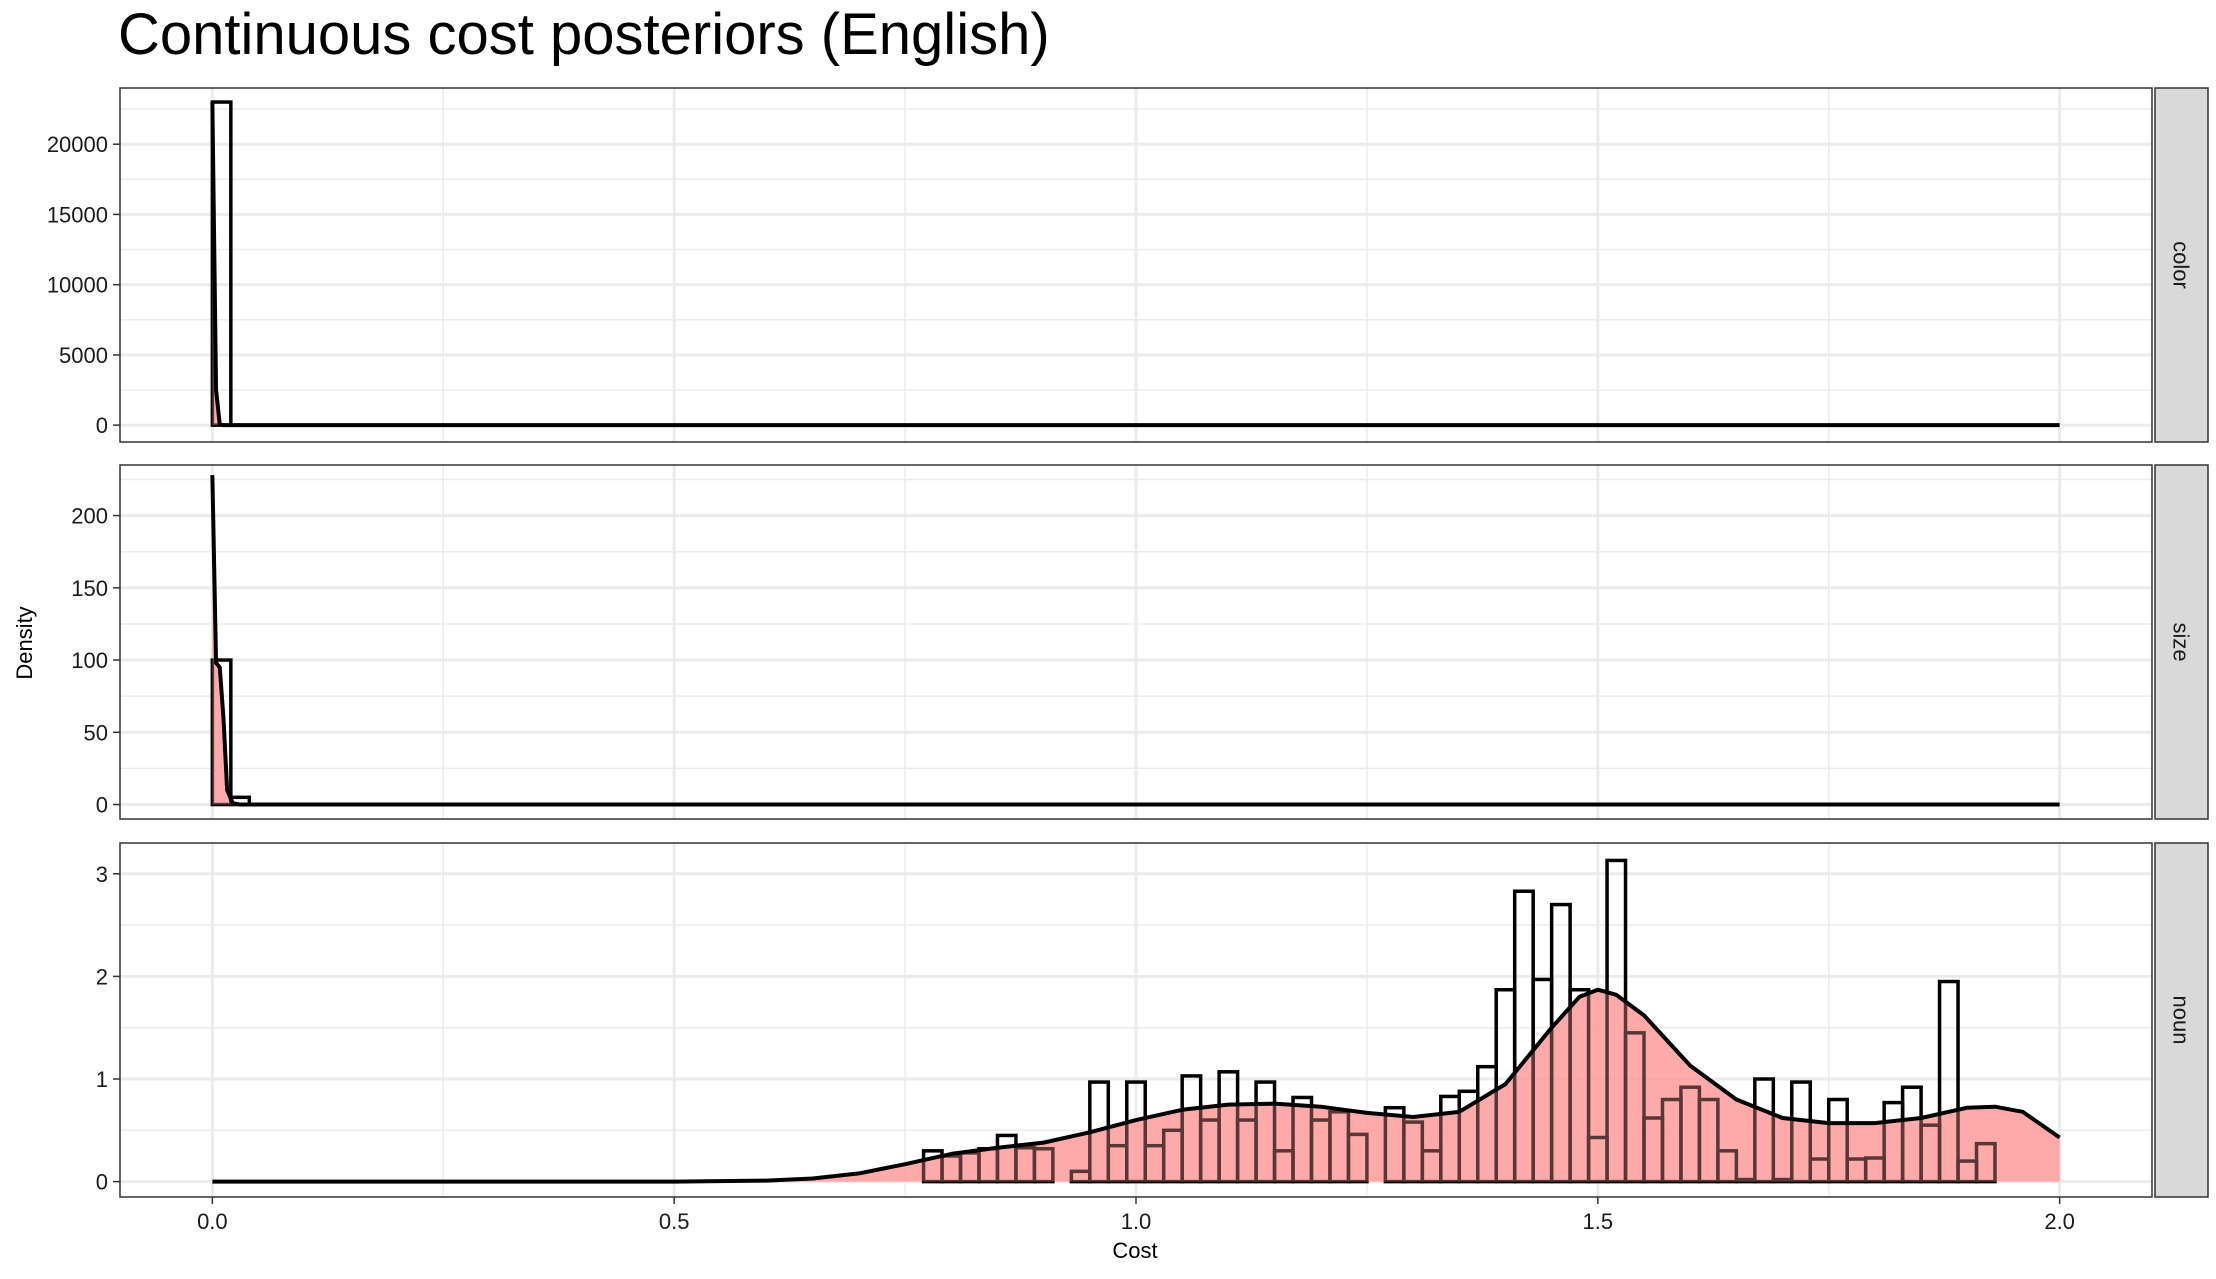 The height and width of the screenshot is (1279, 2216). Describe the element at coordinates (584, 34) in the screenshot. I see `chart-title: Continuous cost posteriors (English)` at that location.